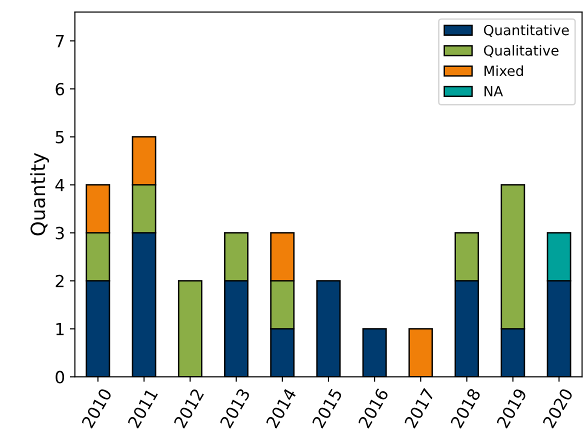 This screenshot has width=585, height=447. I want to click on y-axis-title: Quantity, so click(39, 194).